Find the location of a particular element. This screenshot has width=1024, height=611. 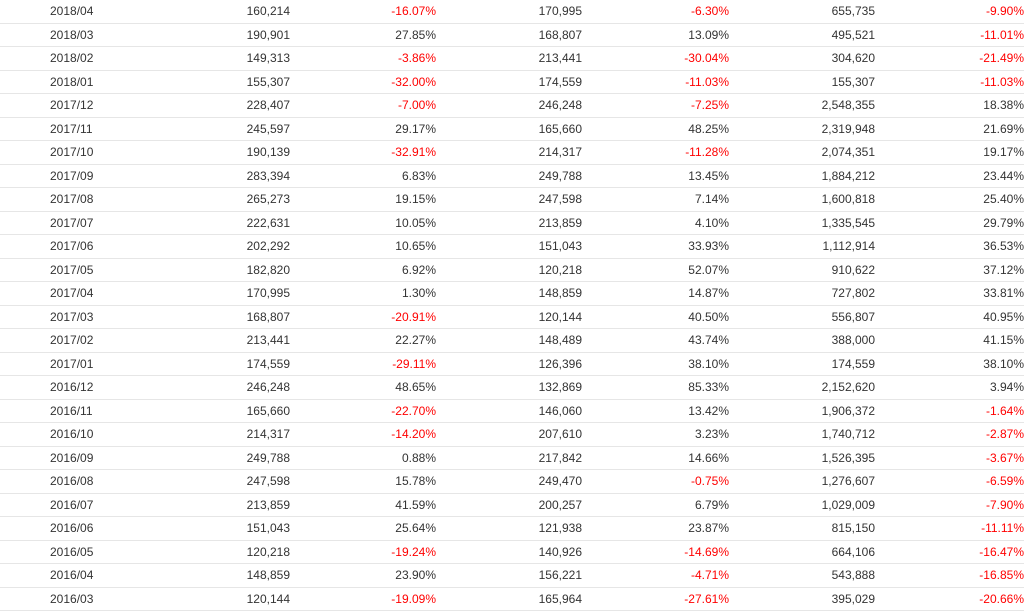

value-b-cell: 148,859 is located at coordinates (509, 293).